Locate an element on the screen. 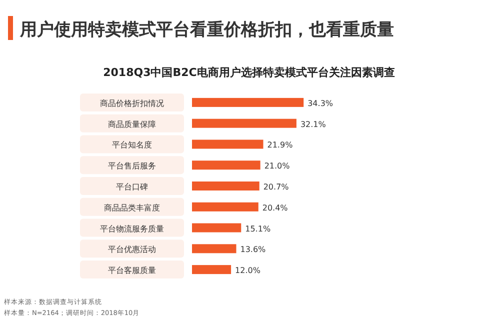 This screenshot has height=323, width=499. data-label: 20.7% is located at coordinates (276, 187).